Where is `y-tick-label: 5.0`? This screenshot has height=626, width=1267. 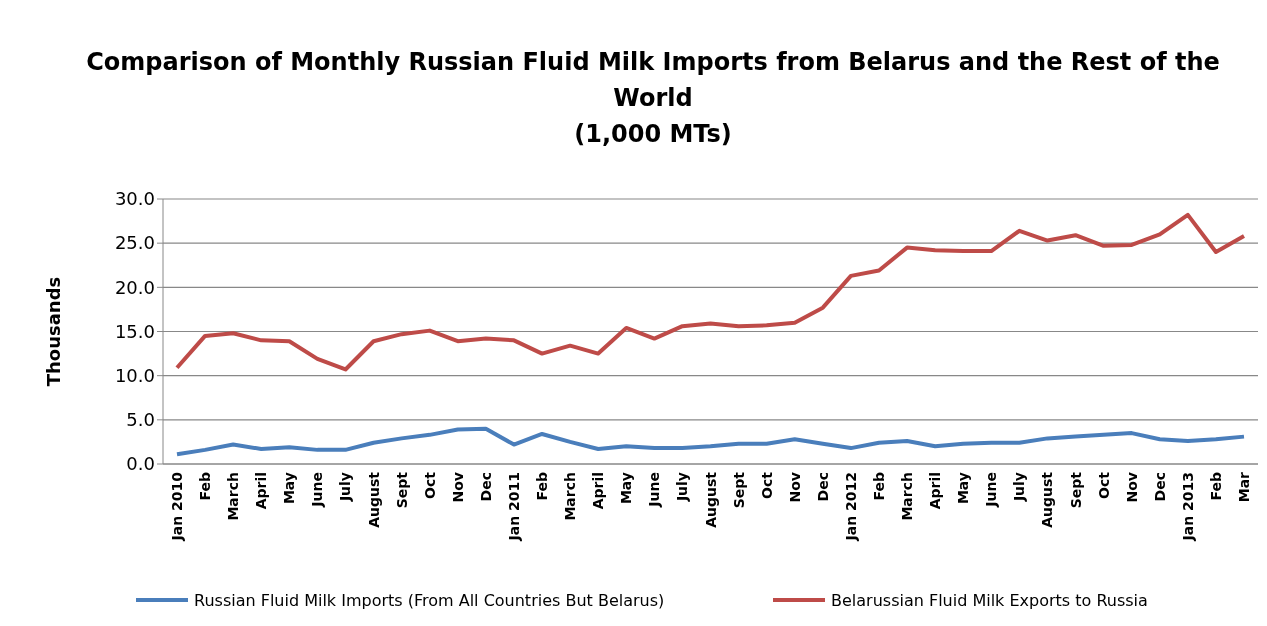 y-tick-label: 5.0 is located at coordinates (140, 420).